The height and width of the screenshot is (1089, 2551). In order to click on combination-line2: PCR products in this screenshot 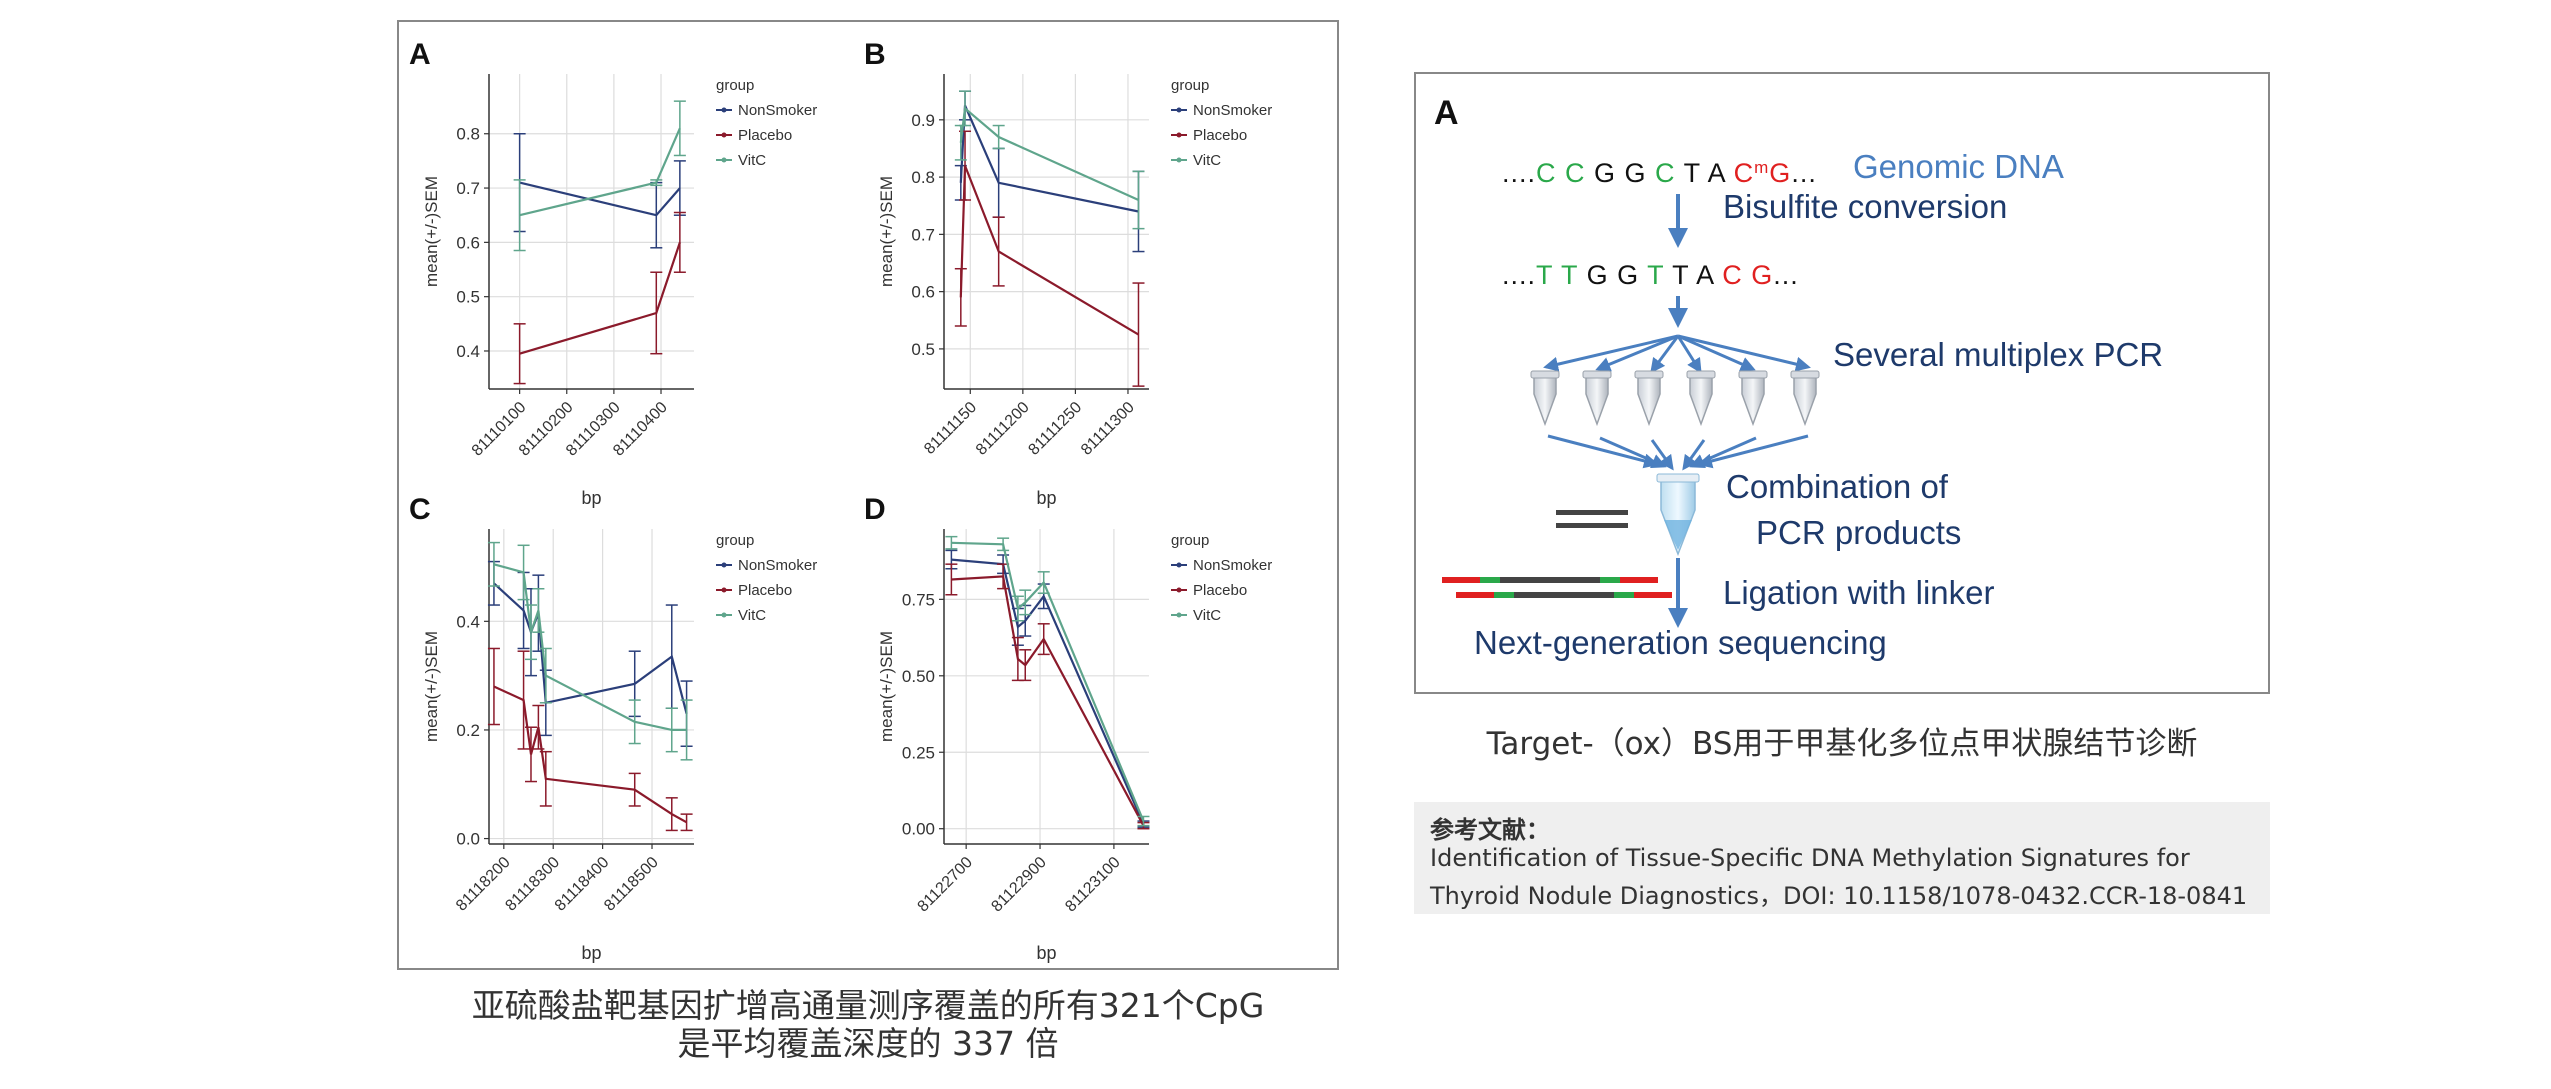, I will do `click(1858, 532)`.